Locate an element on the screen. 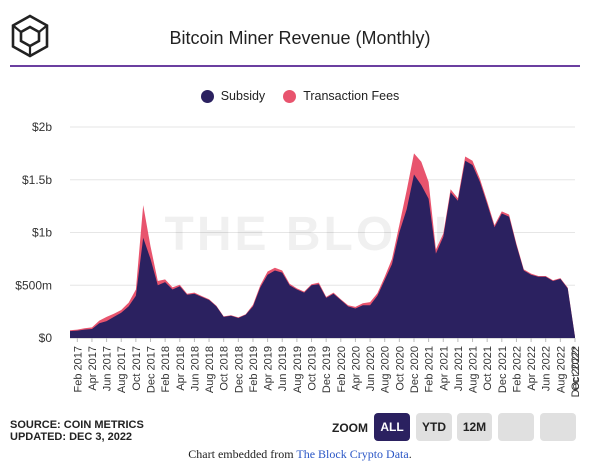 The width and height of the screenshot is (600, 466). x-tick-label: Feb 2018 is located at coordinates (166, 369).